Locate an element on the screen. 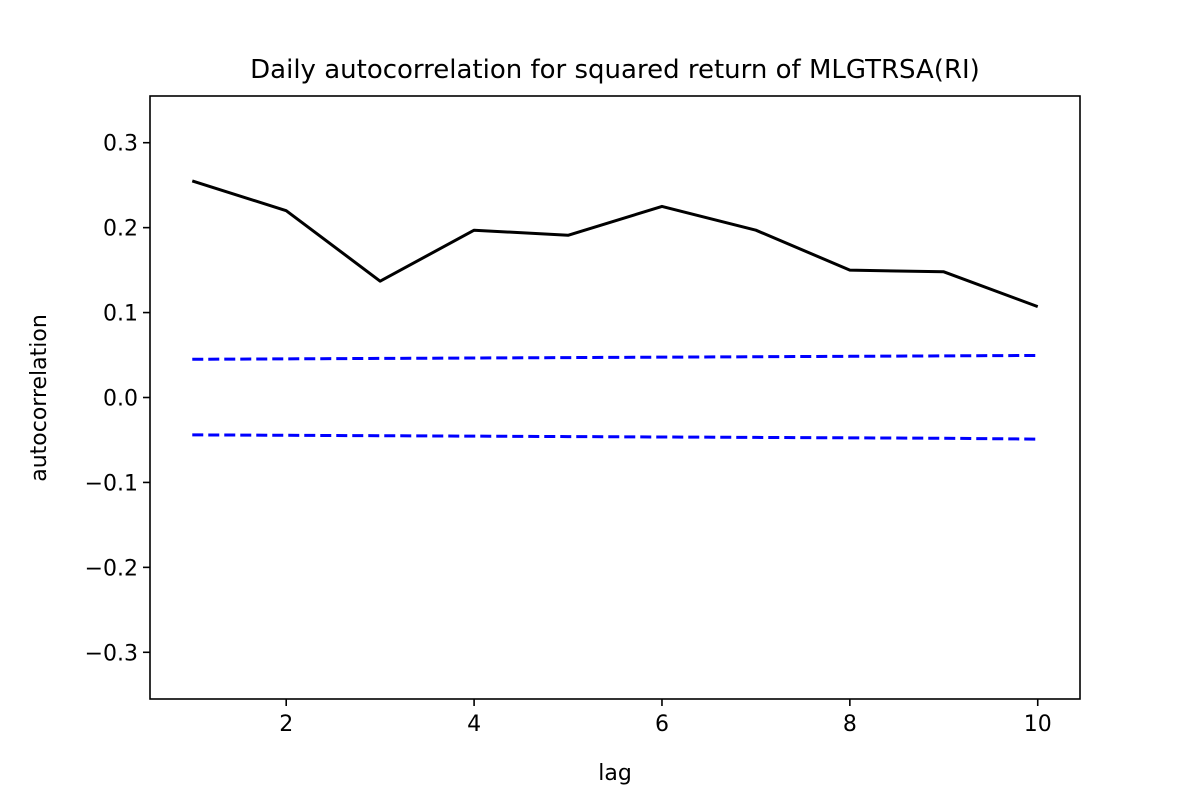 This screenshot has height=804, width=1200. x-tick-label: 6 is located at coordinates (662, 724).